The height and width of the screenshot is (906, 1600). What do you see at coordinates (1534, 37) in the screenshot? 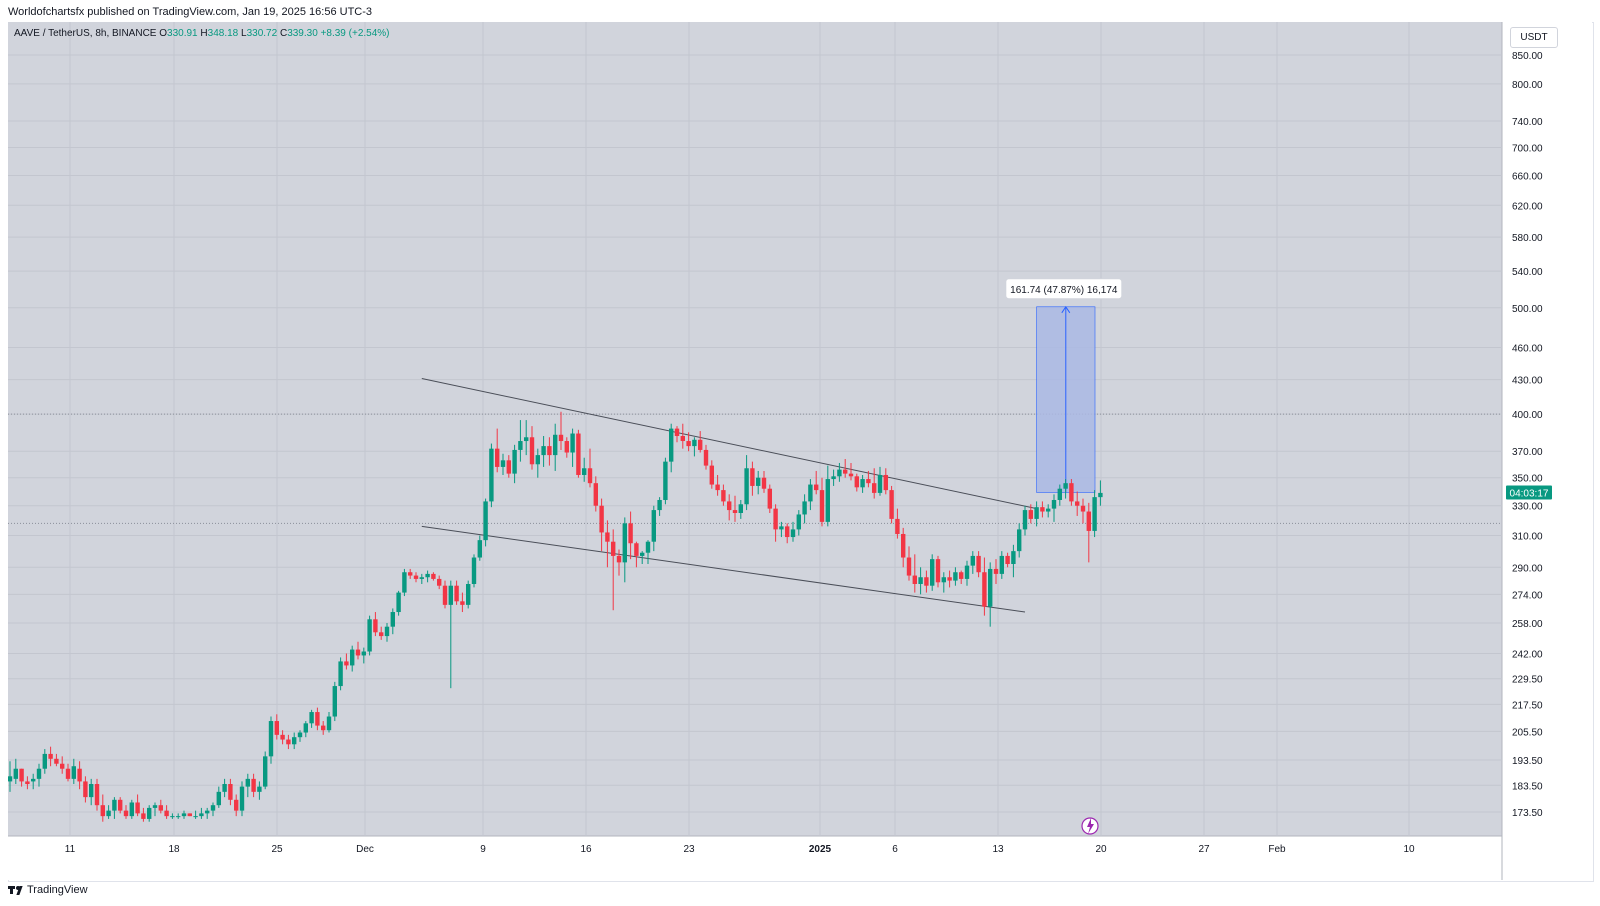
I see `currency-button: USDT` at bounding box center [1534, 37].